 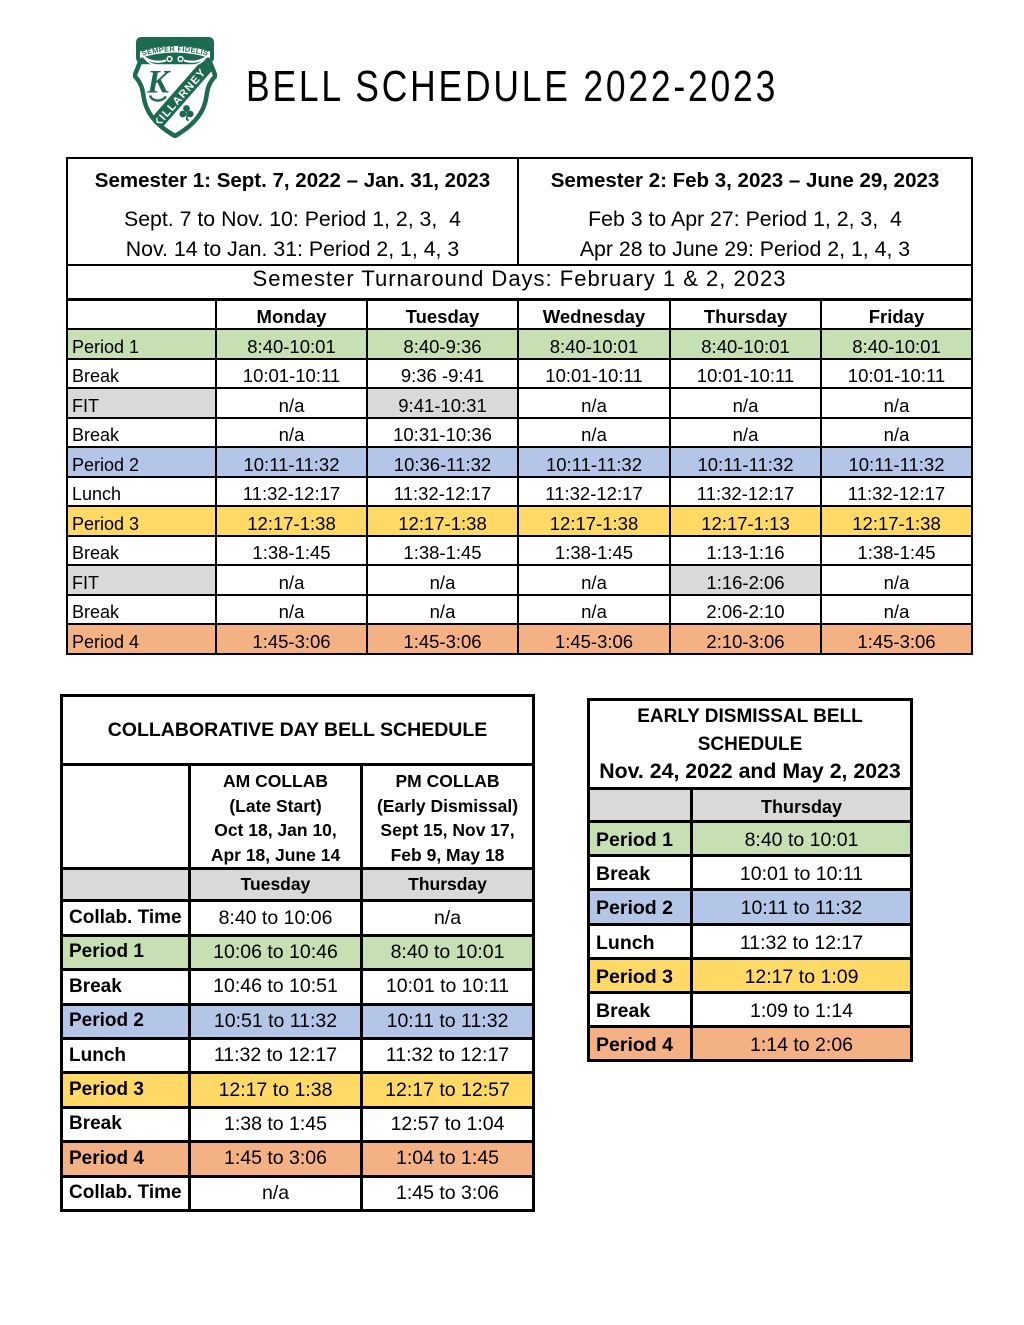 What do you see at coordinates (175, 51) in the screenshot?
I see `svg-text: SEMPER FIDELIS` at bounding box center [175, 51].